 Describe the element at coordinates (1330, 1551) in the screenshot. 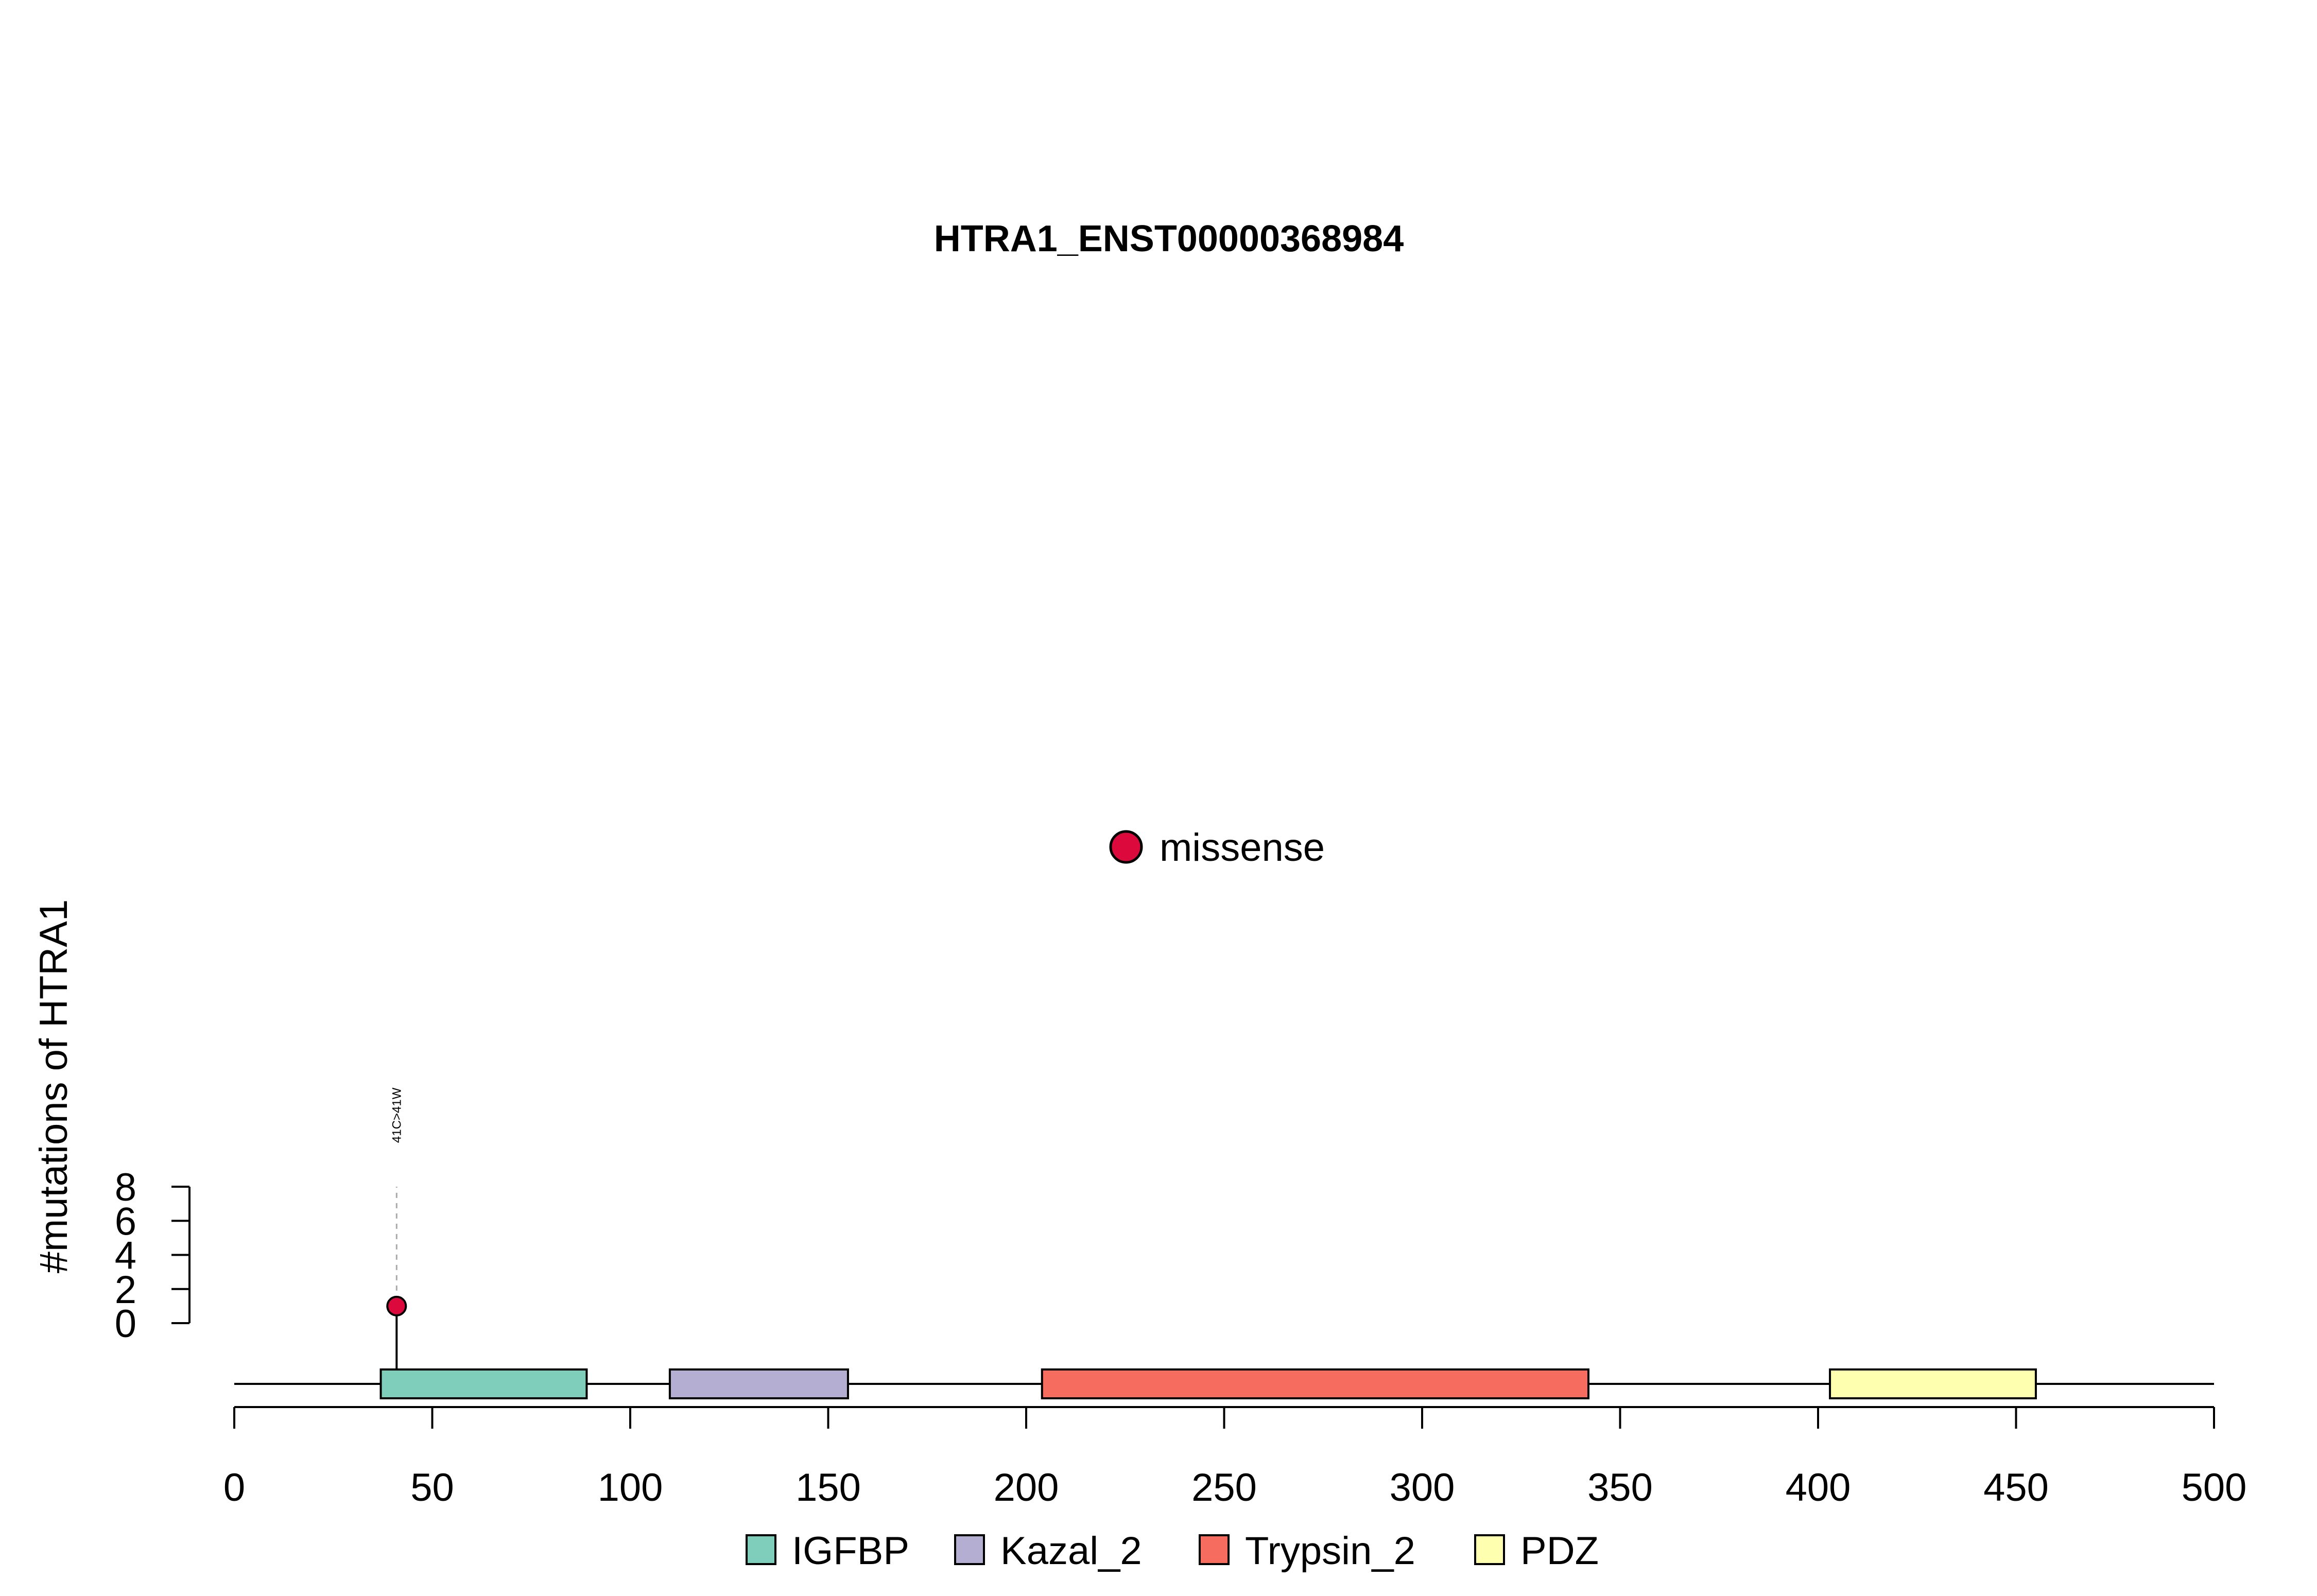

I see `legend-label-Trypsin_2: Trypsin_2` at that location.